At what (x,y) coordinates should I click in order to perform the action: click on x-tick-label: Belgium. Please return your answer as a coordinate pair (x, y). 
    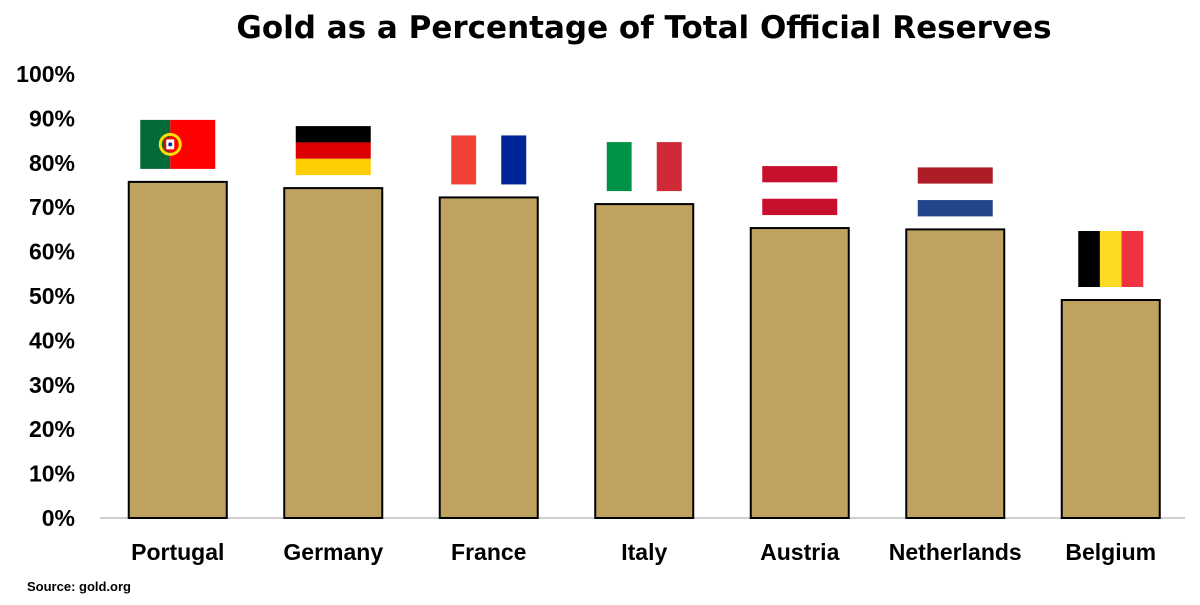
    Looking at the image, I should click on (1110, 552).